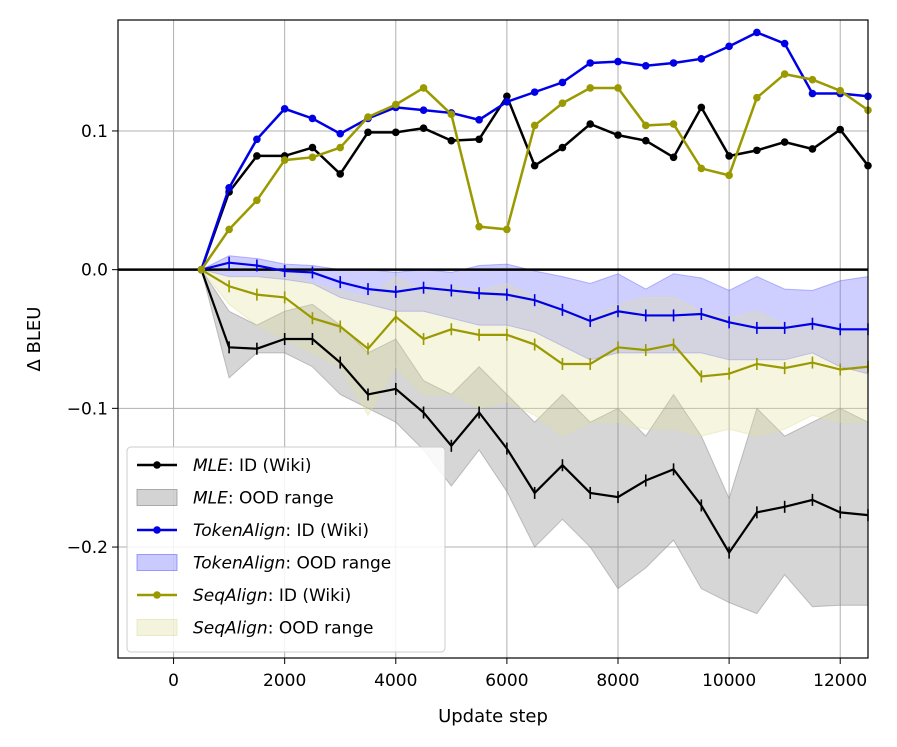 The width and height of the screenshot is (897, 747). I want to click on tokenalign-legend-ood-label: TokenAlign: OOD range, so click(292, 564).